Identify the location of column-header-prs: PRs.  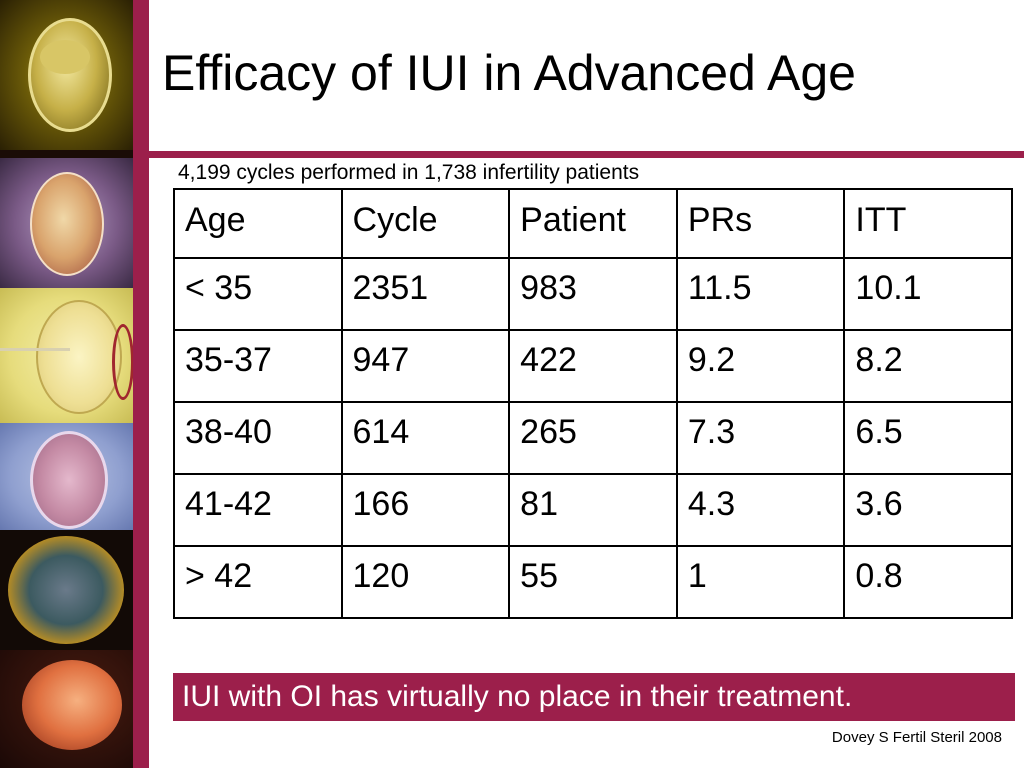
(760, 223).